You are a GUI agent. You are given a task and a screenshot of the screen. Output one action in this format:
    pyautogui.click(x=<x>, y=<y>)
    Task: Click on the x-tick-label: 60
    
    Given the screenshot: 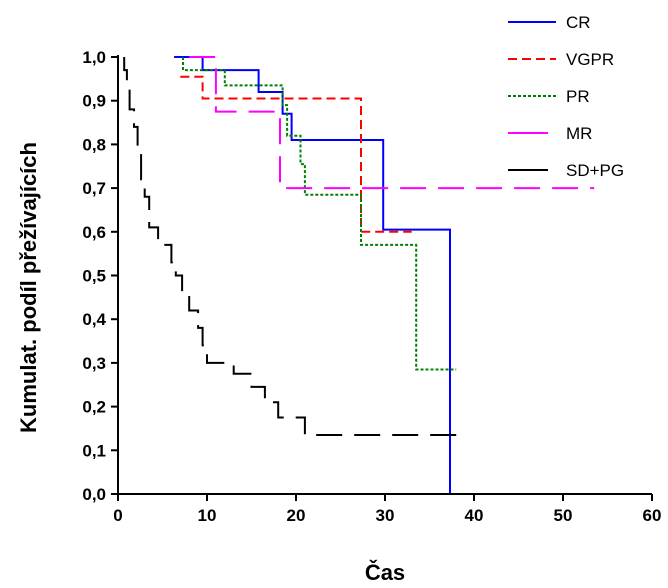 What is the action you would take?
    pyautogui.click(x=652, y=515)
    